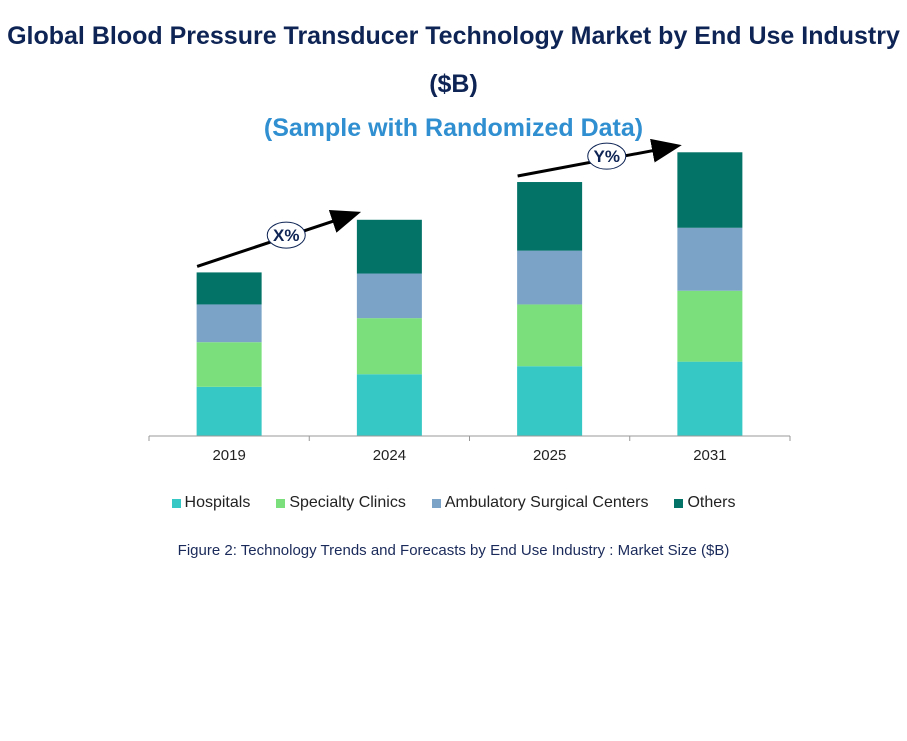 The image size is (907, 741). Describe the element at coordinates (550, 401) in the screenshot. I see `bar-hospitals-2025` at that location.